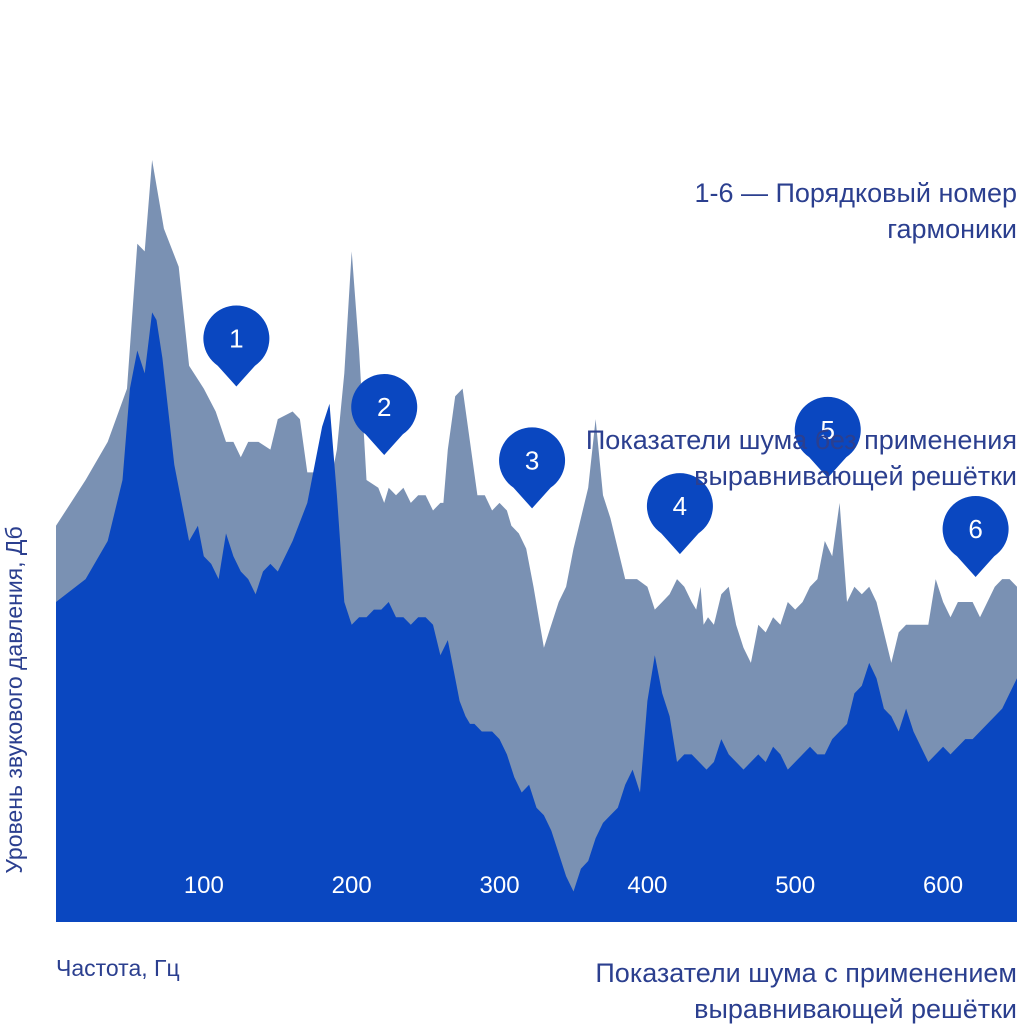 The image size is (1017, 1027). I want to click on harmonic-marker-label: 5, so click(828, 430).